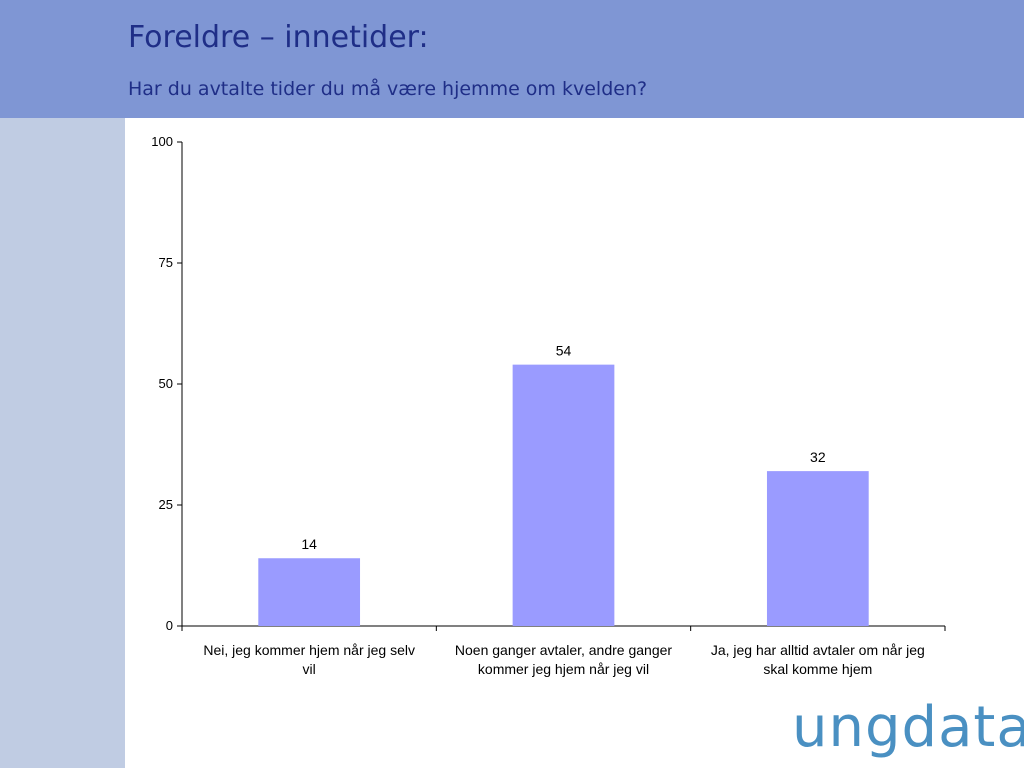  What do you see at coordinates (563, 650) in the screenshot?
I see `category-label: Noen ganger avtaler, andre ganger` at bounding box center [563, 650].